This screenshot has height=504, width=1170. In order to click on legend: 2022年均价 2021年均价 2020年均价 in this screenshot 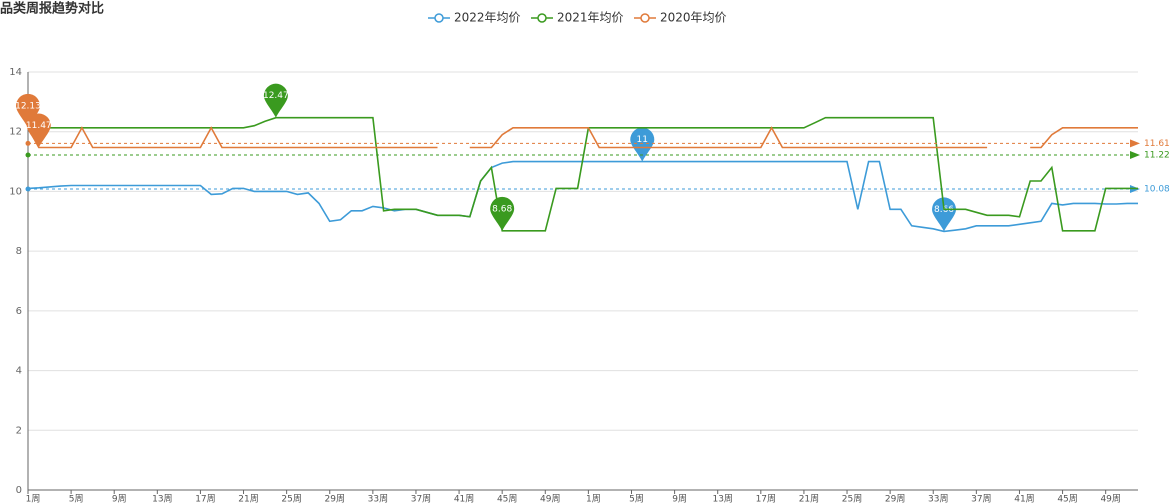, I will do `click(577, 18)`.